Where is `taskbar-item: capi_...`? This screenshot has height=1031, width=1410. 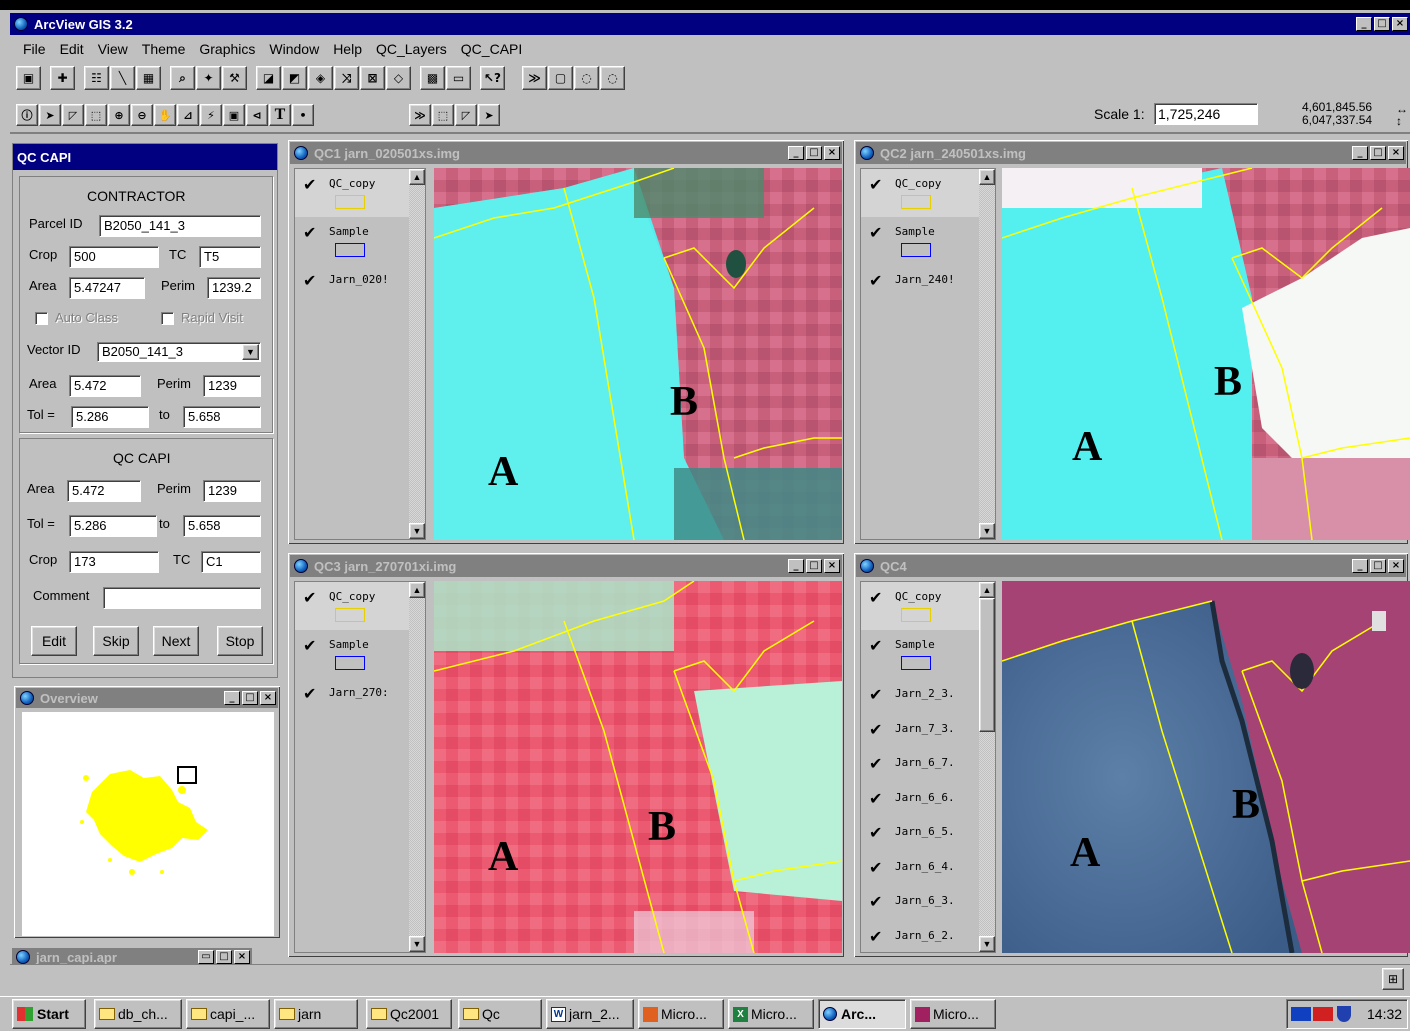 taskbar-item: capi_... is located at coordinates (228, 1014).